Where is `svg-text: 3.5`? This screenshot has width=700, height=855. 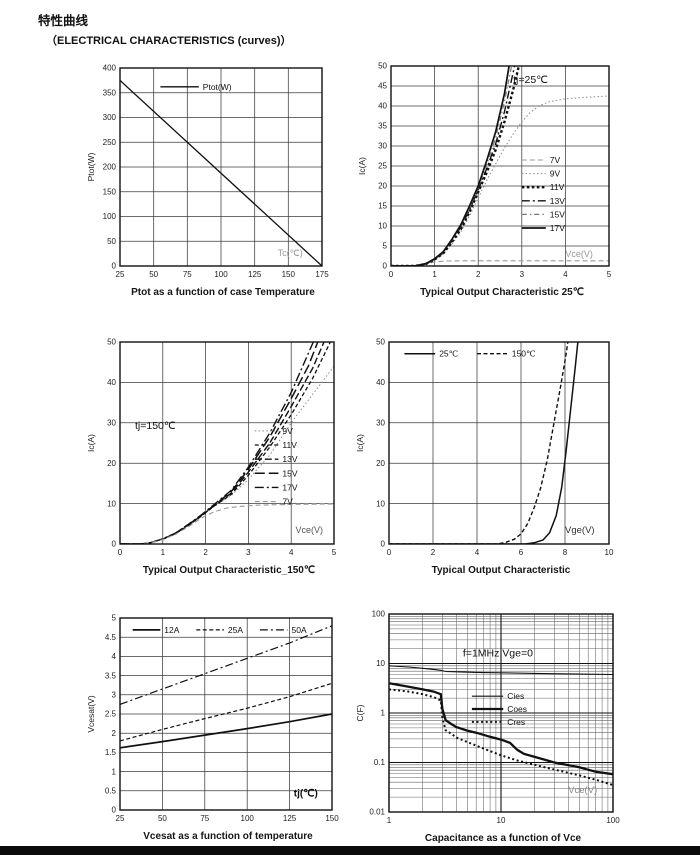
svg-text: 3.5 is located at coordinates (111, 675).